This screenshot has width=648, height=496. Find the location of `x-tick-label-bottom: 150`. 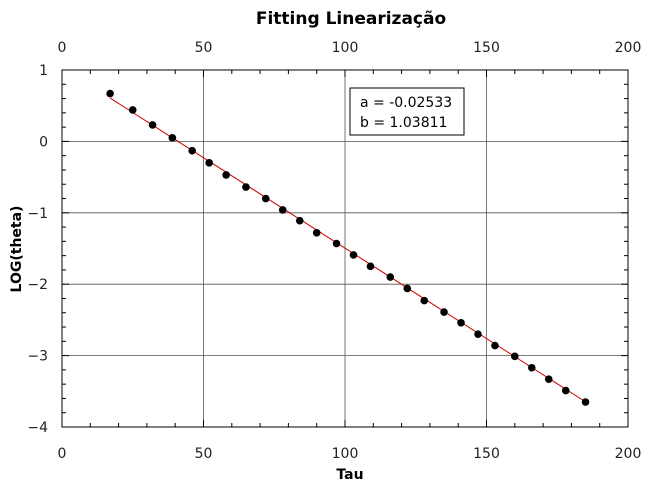

x-tick-label-bottom: 150 is located at coordinates (486, 454).